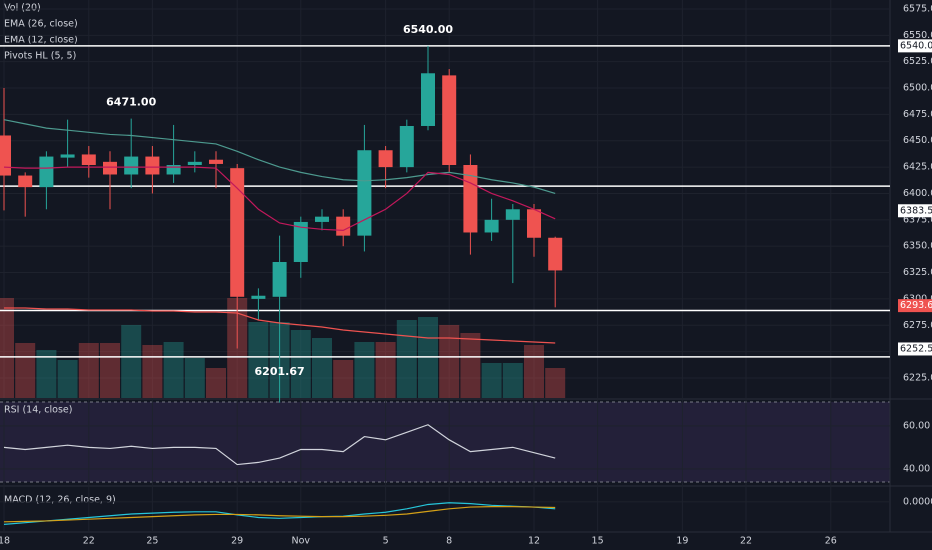 The height and width of the screenshot is (550, 932). Describe the element at coordinates (280, 371) in the screenshot. I see `pivot-low-label: 6201.67` at that location.